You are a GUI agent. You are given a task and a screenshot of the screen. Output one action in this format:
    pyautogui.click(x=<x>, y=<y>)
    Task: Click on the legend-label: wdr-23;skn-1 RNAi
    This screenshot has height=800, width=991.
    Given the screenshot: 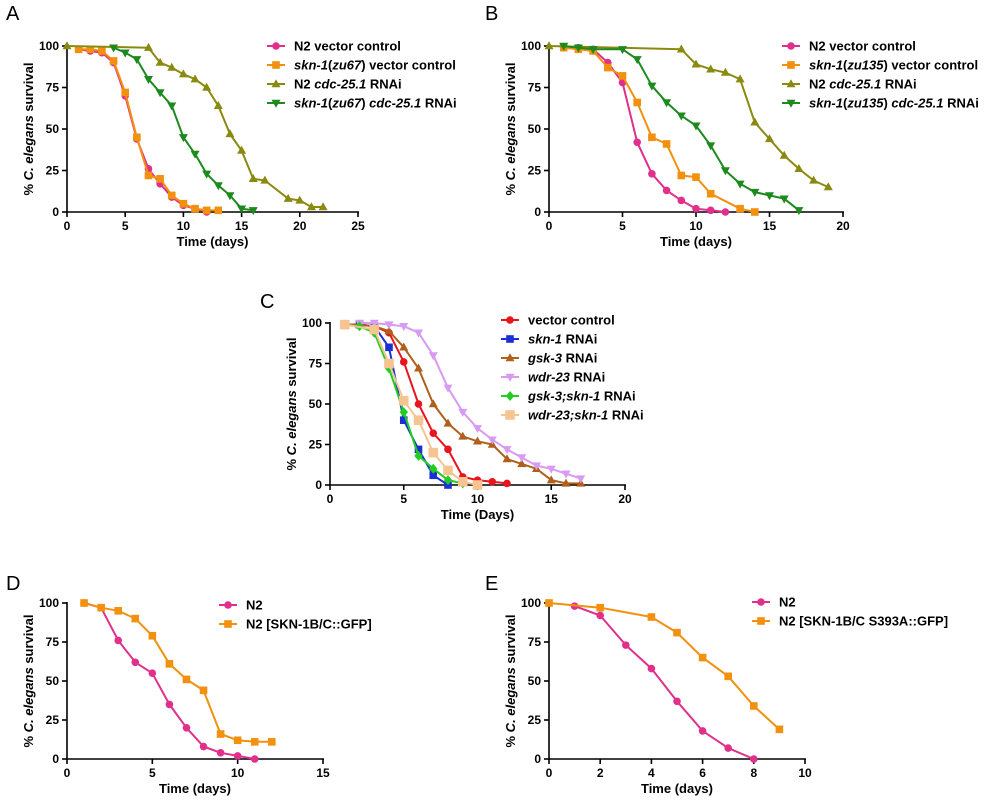 What is the action you would take?
    pyautogui.click(x=586, y=415)
    